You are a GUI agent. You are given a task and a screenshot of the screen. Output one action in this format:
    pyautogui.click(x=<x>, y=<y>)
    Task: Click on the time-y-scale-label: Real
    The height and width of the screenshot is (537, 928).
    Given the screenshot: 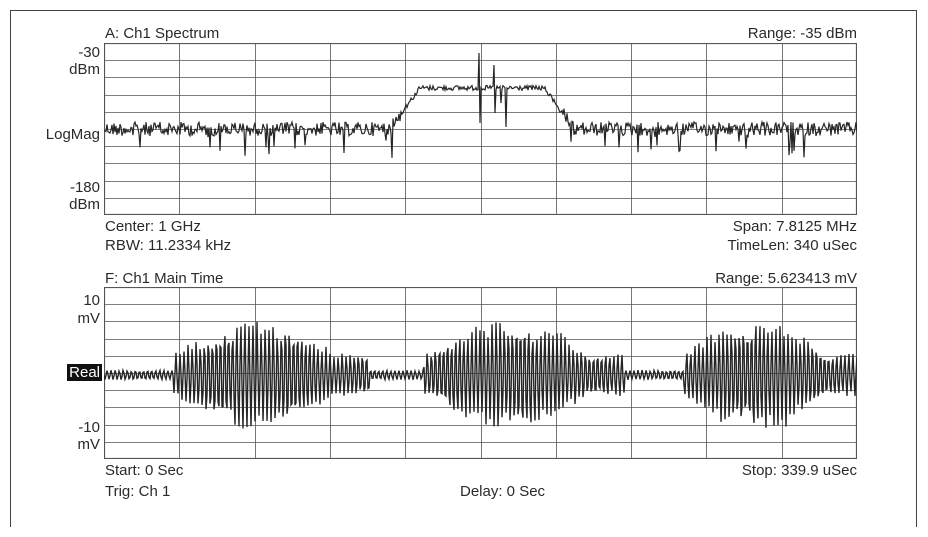 What is the action you would take?
    pyautogui.click(x=84, y=372)
    